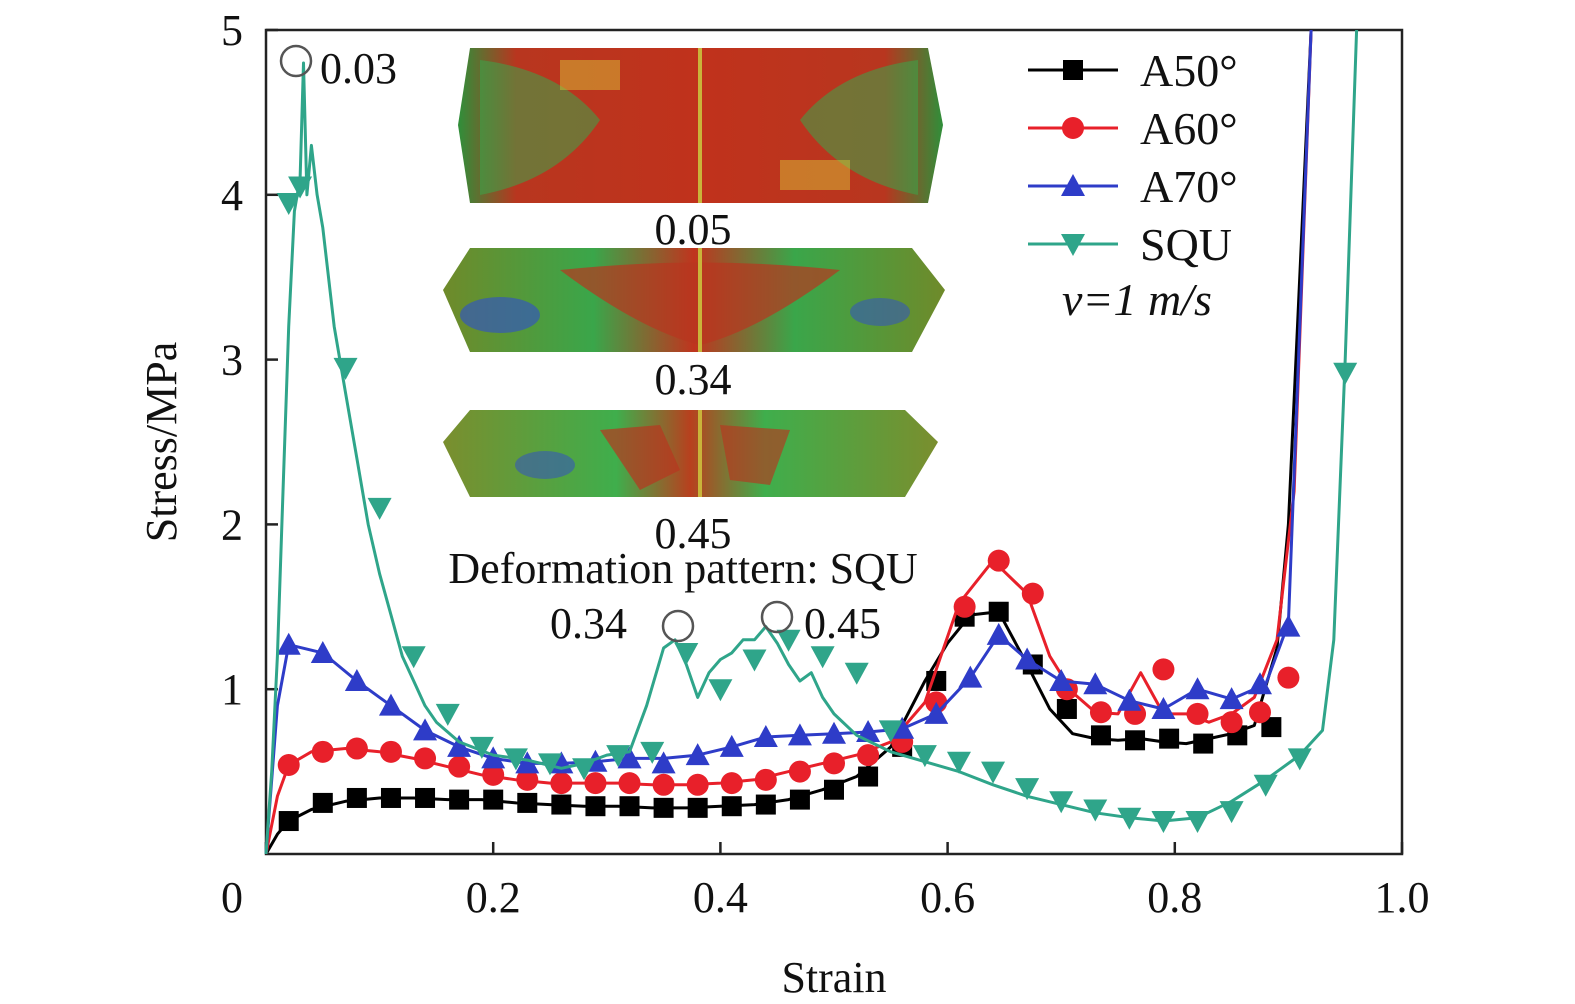 The image size is (1575, 1004). What do you see at coordinates (825, 882) in the screenshot?
I see `x-axis-ticks: 0 0.2 0.4 0.6 0.8 1.0` at bounding box center [825, 882].